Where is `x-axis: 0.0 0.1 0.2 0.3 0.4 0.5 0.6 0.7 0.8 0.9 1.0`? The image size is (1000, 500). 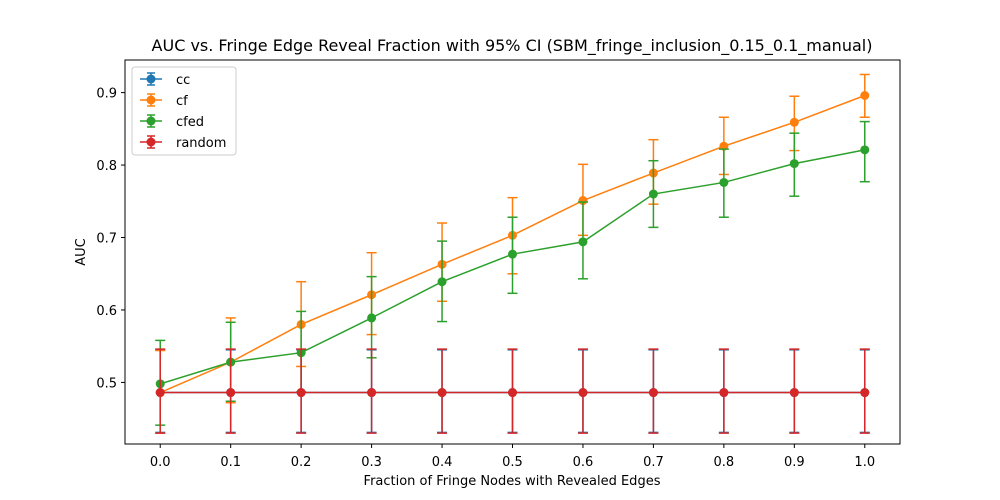 x-axis: 0.0 0.1 0.2 0.3 0.4 0.5 0.6 0.7 0.8 0.9 1.0 is located at coordinates (512, 457).